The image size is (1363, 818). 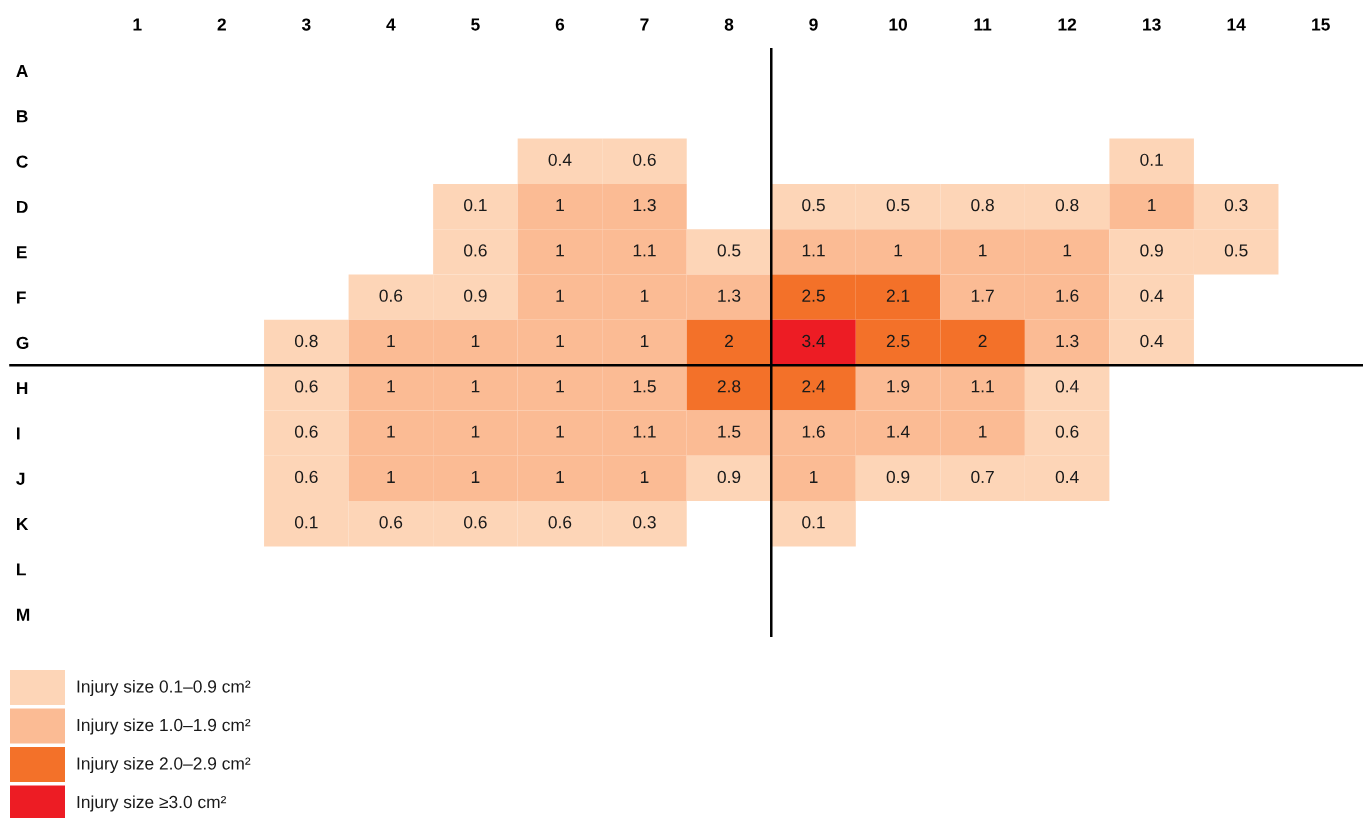 What do you see at coordinates (814, 386) in the screenshot?
I see `data-label: 2.4` at bounding box center [814, 386].